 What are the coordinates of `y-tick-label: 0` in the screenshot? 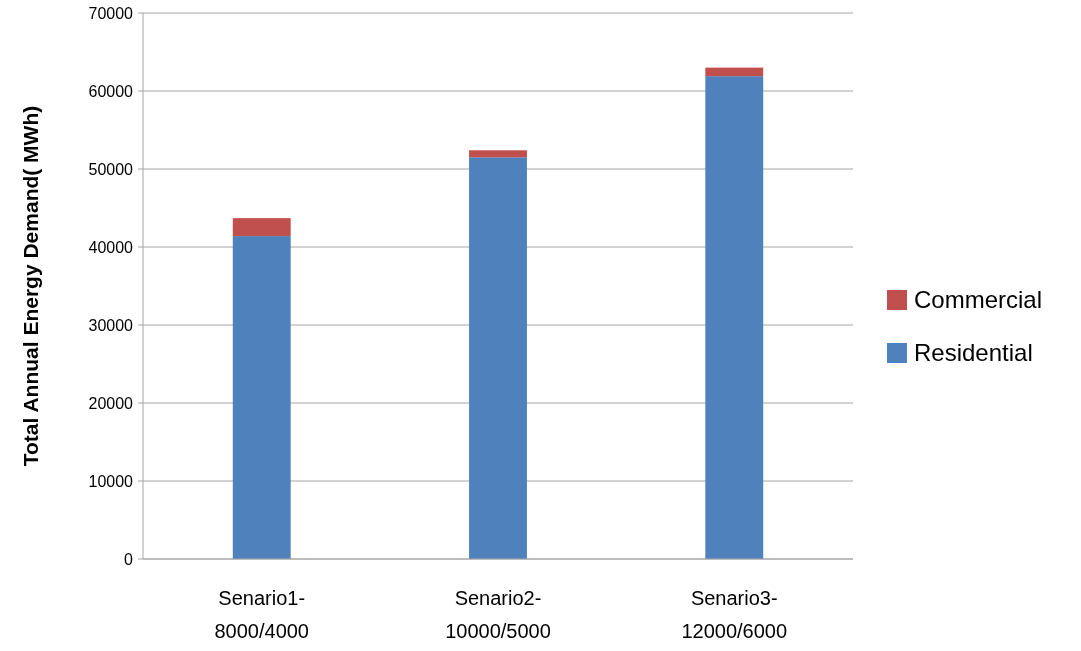 It's located at (129, 559).